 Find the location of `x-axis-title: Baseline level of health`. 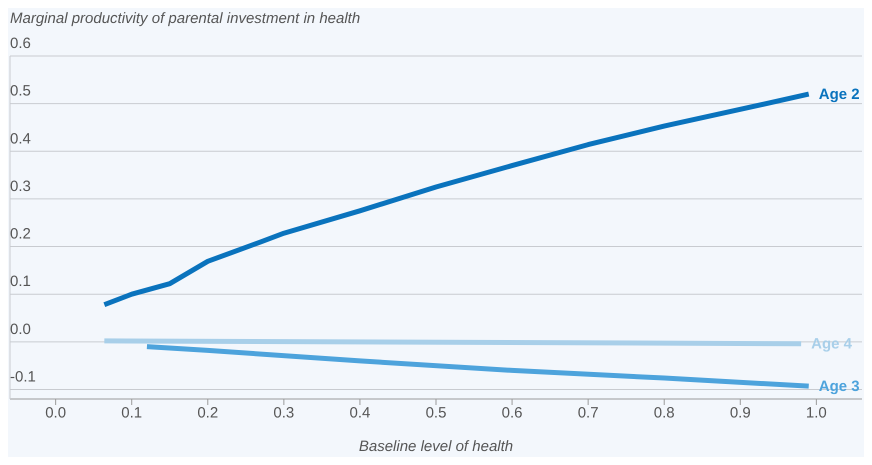

x-axis-title: Baseline level of health is located at coordinates (436, 446).